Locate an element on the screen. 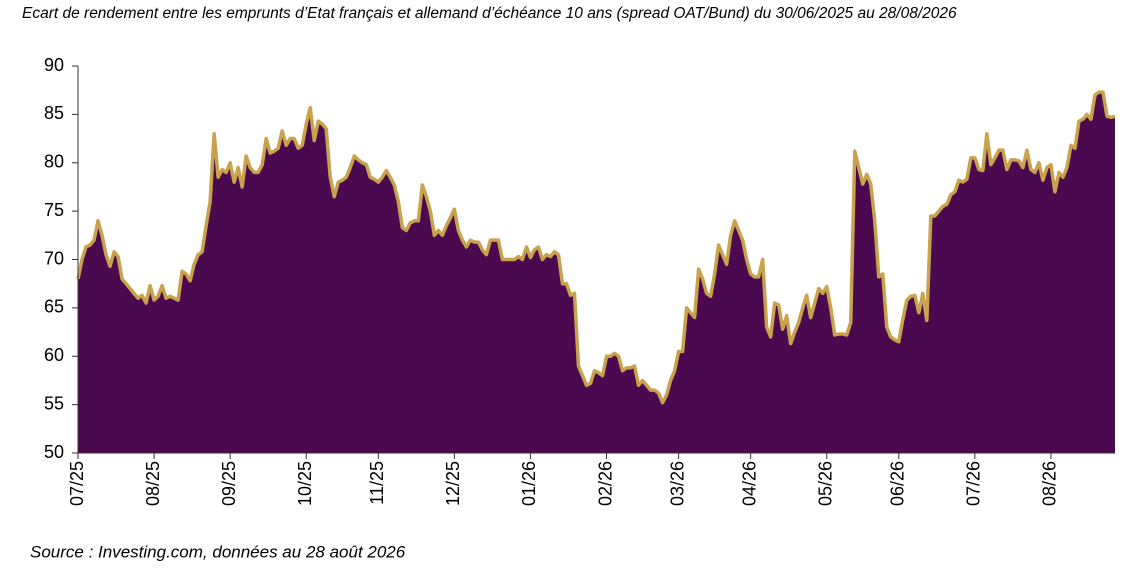 The height and width of the screenshot is (584, 1132). x-tick-label: 08/26 is located at coordinates (1050, 483).